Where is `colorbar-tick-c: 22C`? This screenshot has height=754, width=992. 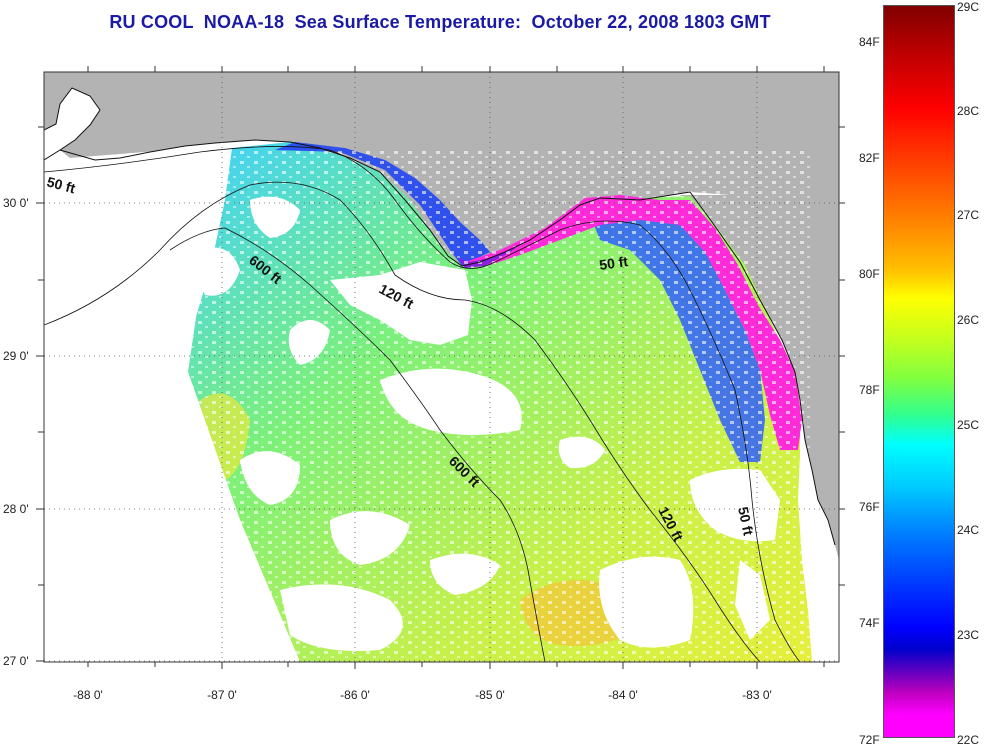
colorbar-tick-c: 22C is located at coordinates (968, 740).